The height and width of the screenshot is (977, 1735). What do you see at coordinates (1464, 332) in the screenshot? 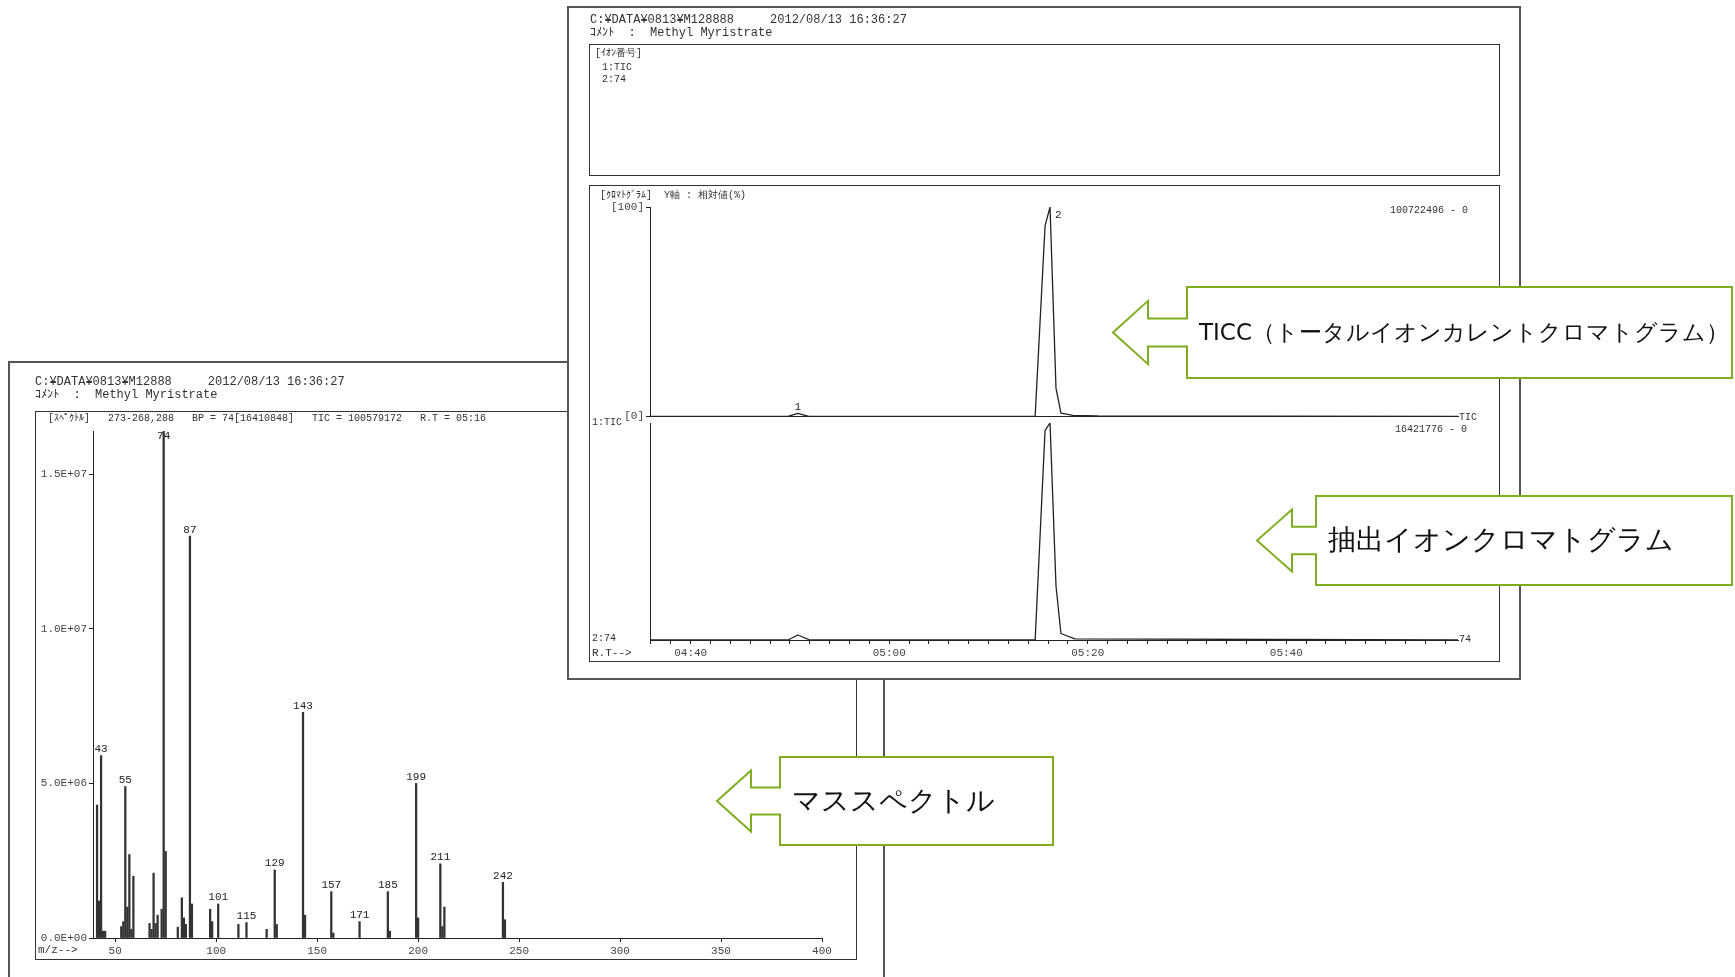
I see `annotation: TICC（トータルイオンカレントクロマトグラム）` at bounding box center [1464, 332].